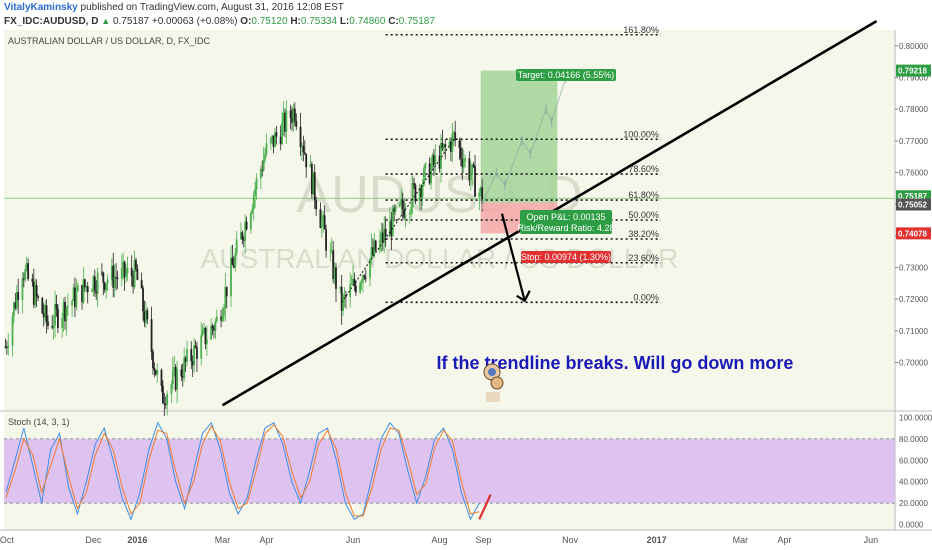 The height and width of the screenshot is (550, 932). Describe the element at coordinates (913, 173) in the screenshot. I see `price-tick-label: 0.76000` at that location.